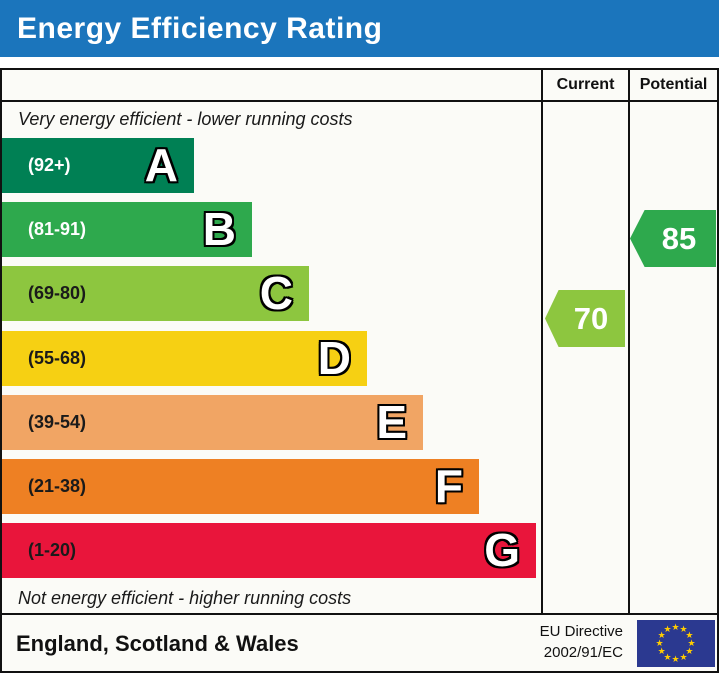  Describe the element at coordinates (334, 358) in the screenshot. I see `band-d-letter: D` at that location.